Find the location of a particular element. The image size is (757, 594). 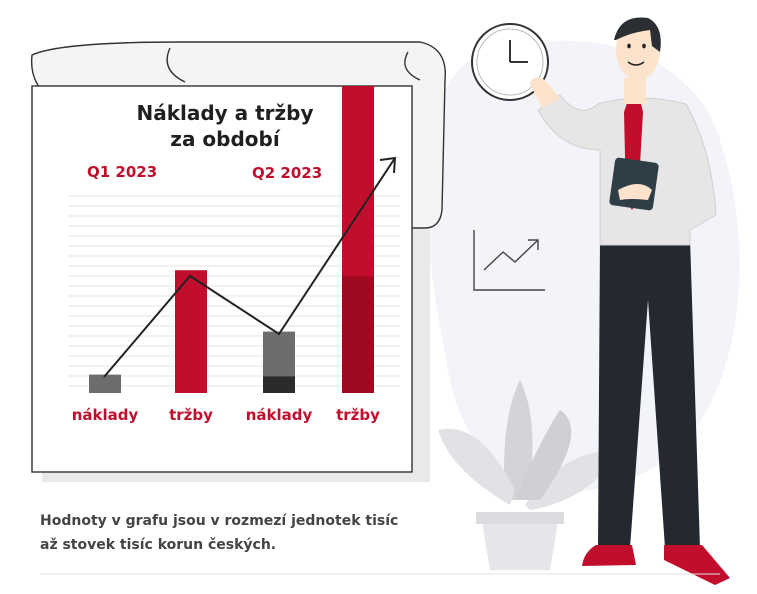

bar-naklady-q1 is located at coordinates (105, 383).